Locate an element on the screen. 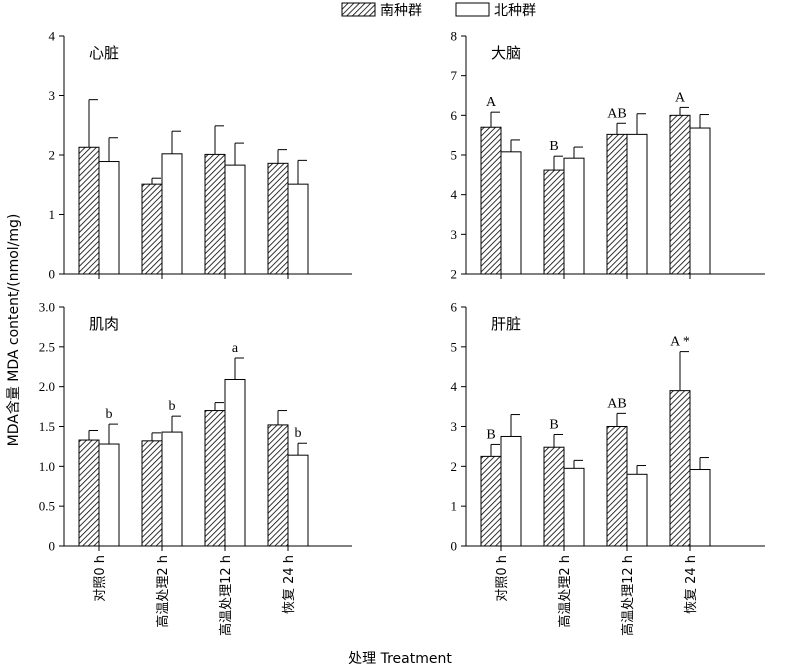 This screenshot has height=671, width=800. legend-label-north: 北种群 is located at coordinates (515, 11).